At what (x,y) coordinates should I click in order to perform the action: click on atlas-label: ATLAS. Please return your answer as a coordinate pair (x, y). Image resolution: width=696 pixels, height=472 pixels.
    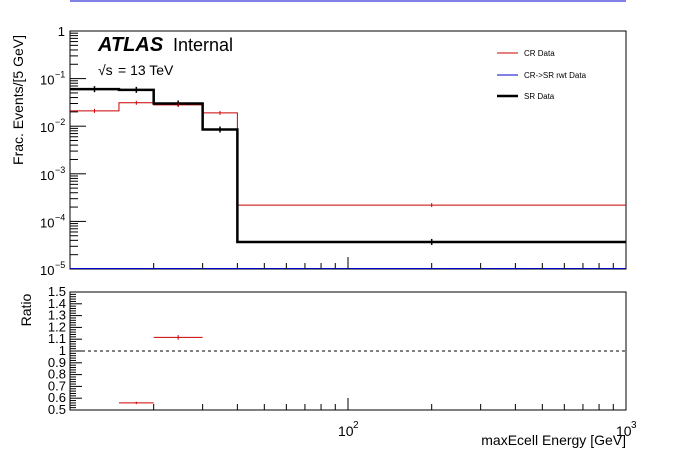
    Looking at the image, I should click on (130, 45).